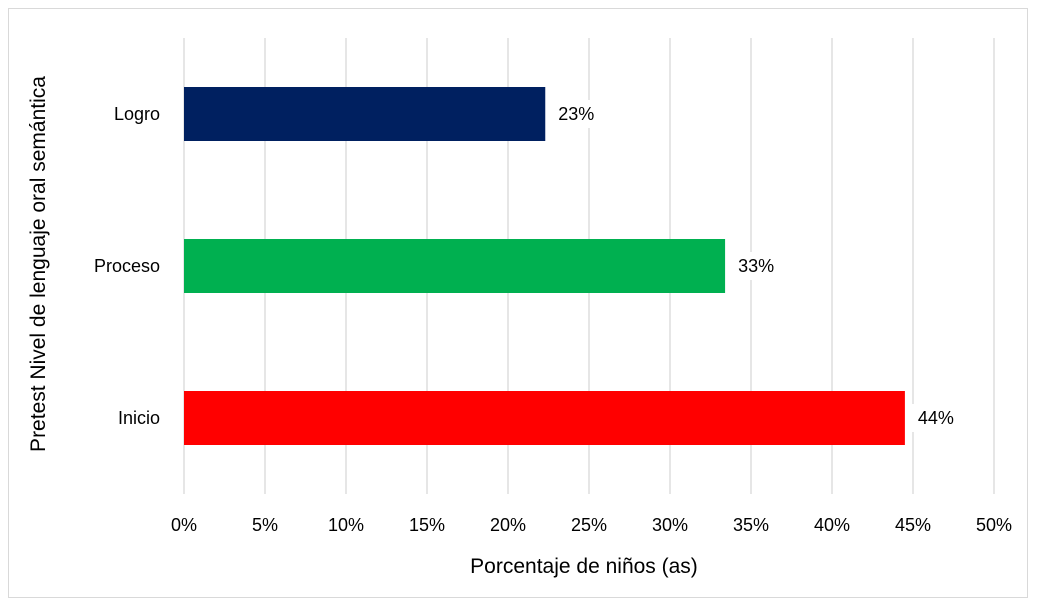 The width and height of the screenshot is (1038, 607). Describe the element at coordinates (365, 114) in the screenshot. I see `bar-logro` at that location.